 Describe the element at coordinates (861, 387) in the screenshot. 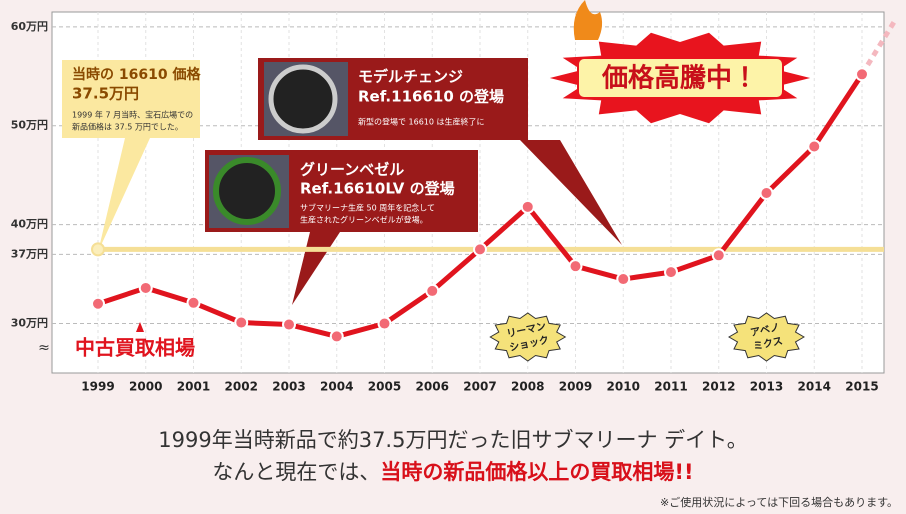

I see `x-tick-label: 2015` at that location.